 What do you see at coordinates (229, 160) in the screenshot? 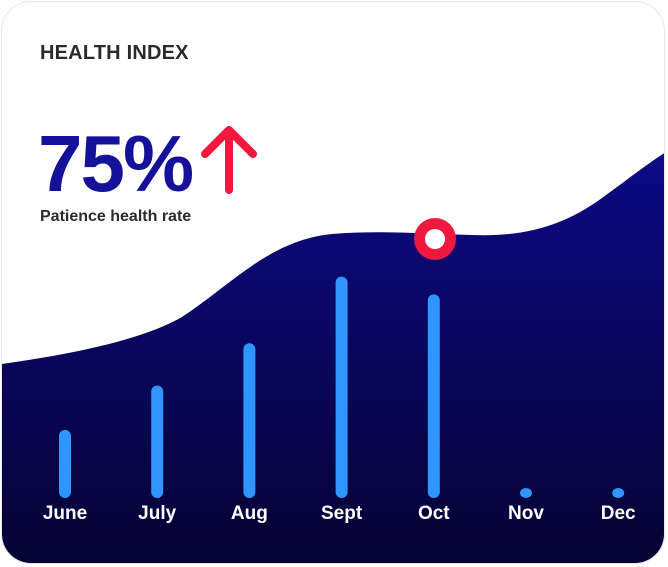
I see `arrow-up-icon` at bounding box center [229, 160].